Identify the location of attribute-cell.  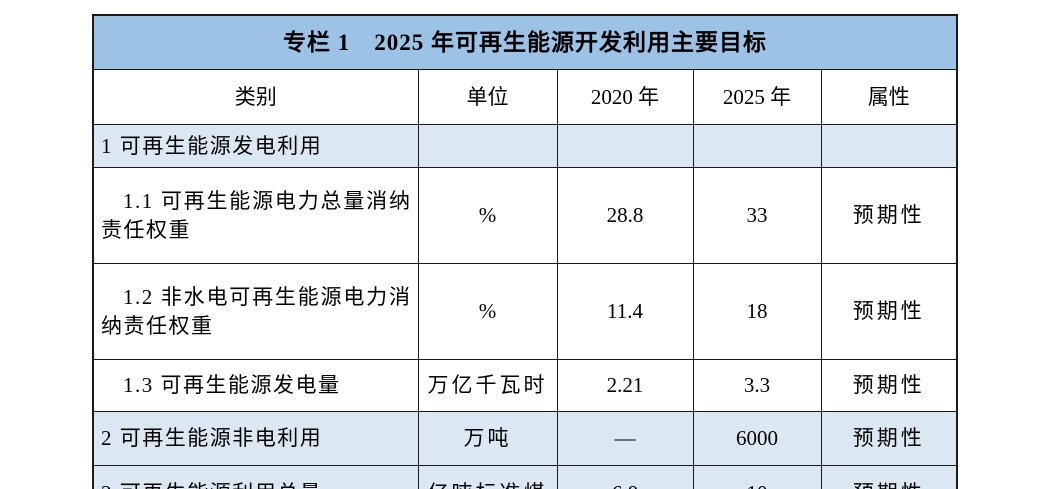
(889, 146).